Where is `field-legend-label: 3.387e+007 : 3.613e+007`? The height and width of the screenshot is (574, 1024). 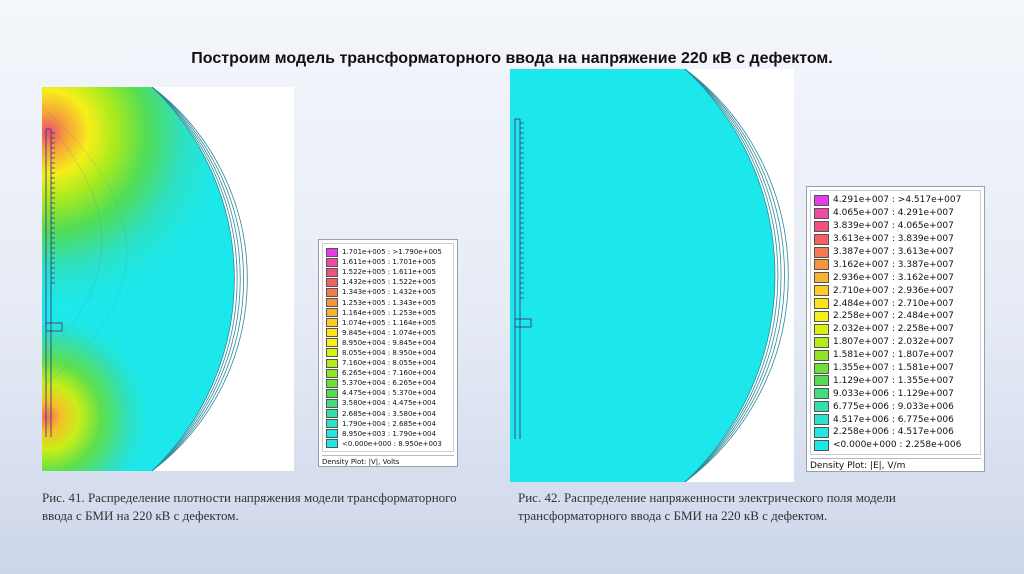
field-legend-label: 3.387e+007 : 3.613e+007 is located at coordinates (893, 252).